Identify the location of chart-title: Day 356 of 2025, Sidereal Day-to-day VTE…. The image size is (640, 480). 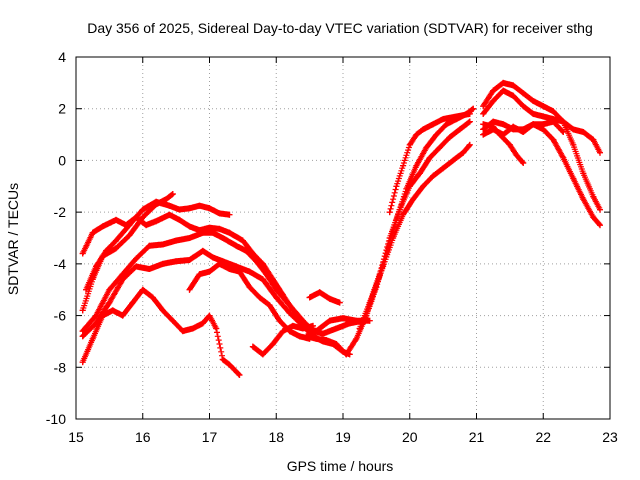
(340, 28).